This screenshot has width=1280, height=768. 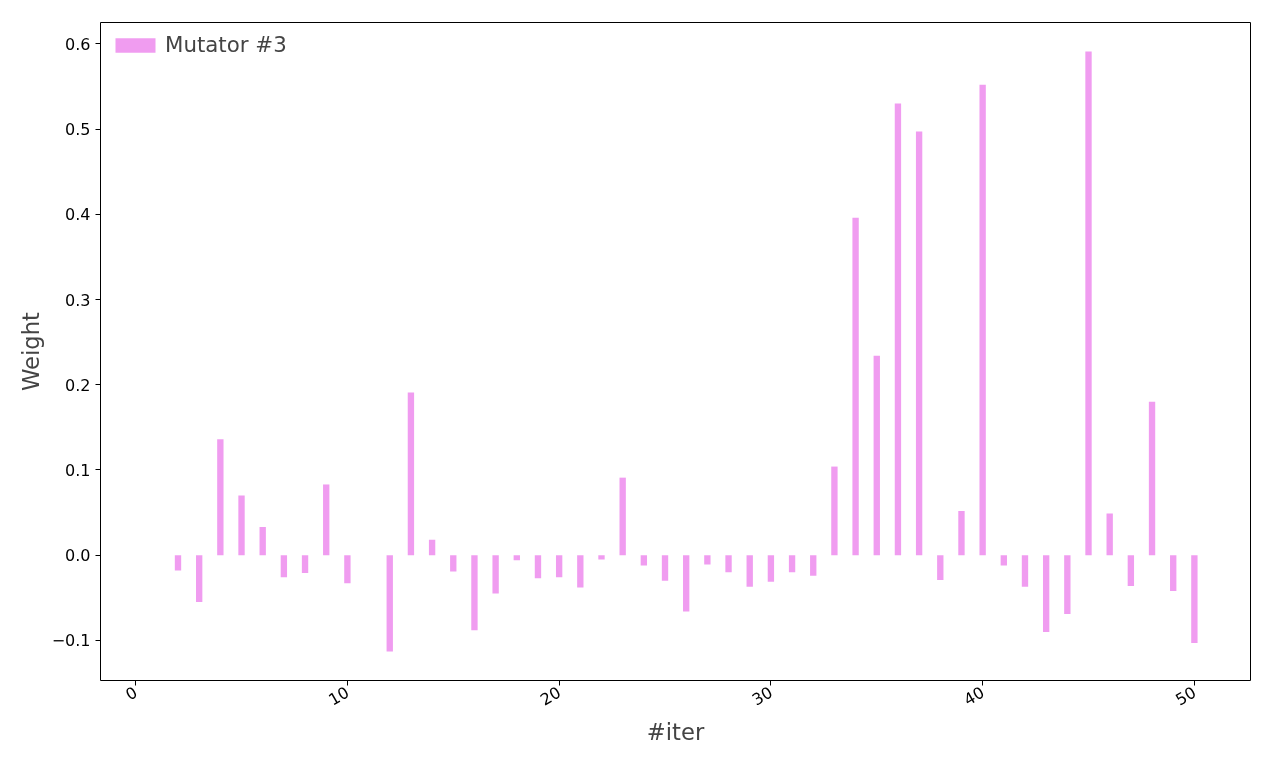 I want to click on y-tick-label: 0.4, so click(x=78, y=215).